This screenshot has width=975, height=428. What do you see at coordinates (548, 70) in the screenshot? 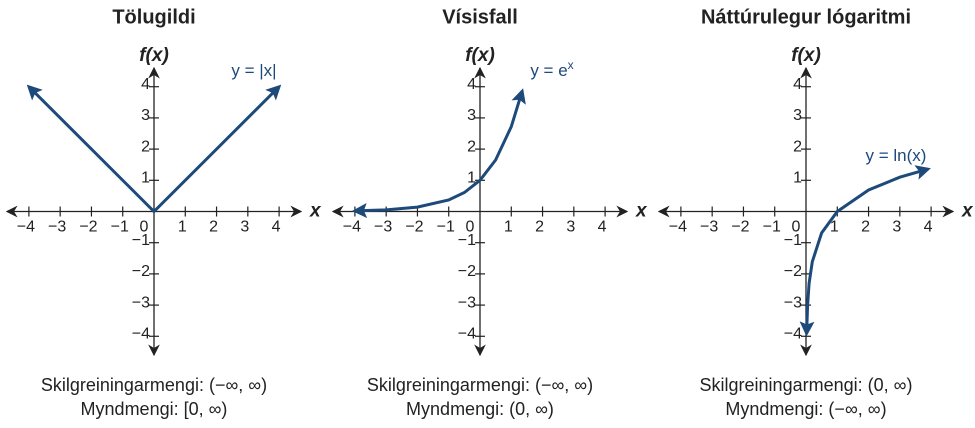
I see `curve-label-text: y = e` at bounding box center [548, 70].